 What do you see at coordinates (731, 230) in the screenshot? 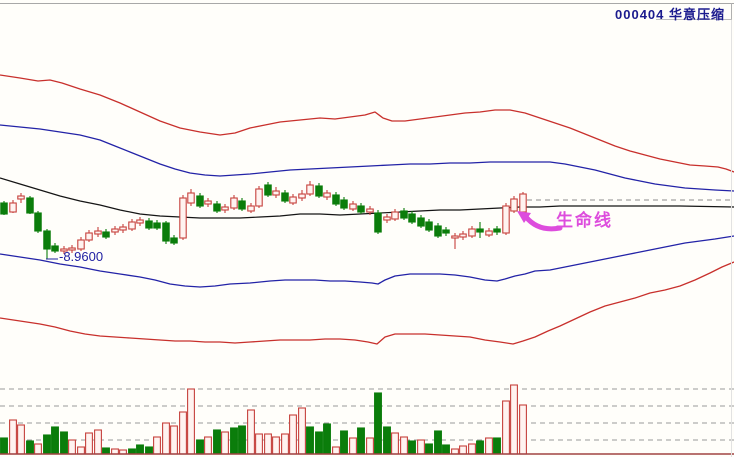
I see `window-right-border` at bounding box center [731, 230].